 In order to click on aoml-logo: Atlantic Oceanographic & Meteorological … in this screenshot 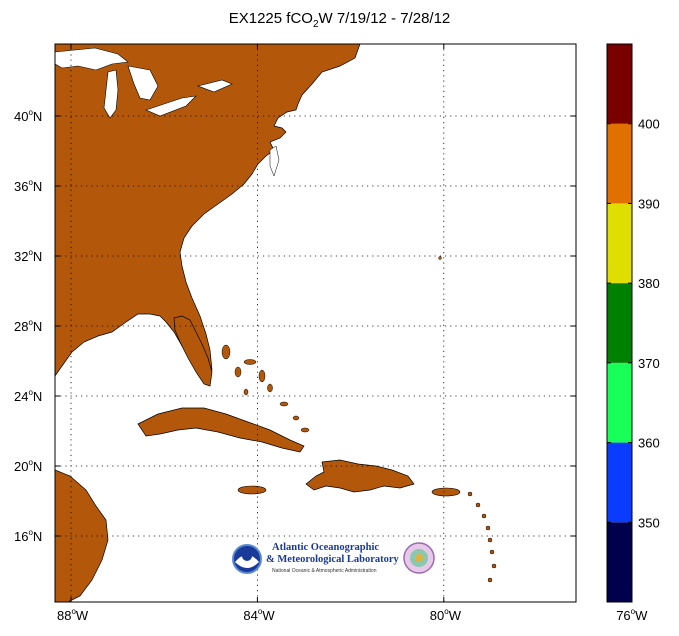, I will do `click(334, 559)`.